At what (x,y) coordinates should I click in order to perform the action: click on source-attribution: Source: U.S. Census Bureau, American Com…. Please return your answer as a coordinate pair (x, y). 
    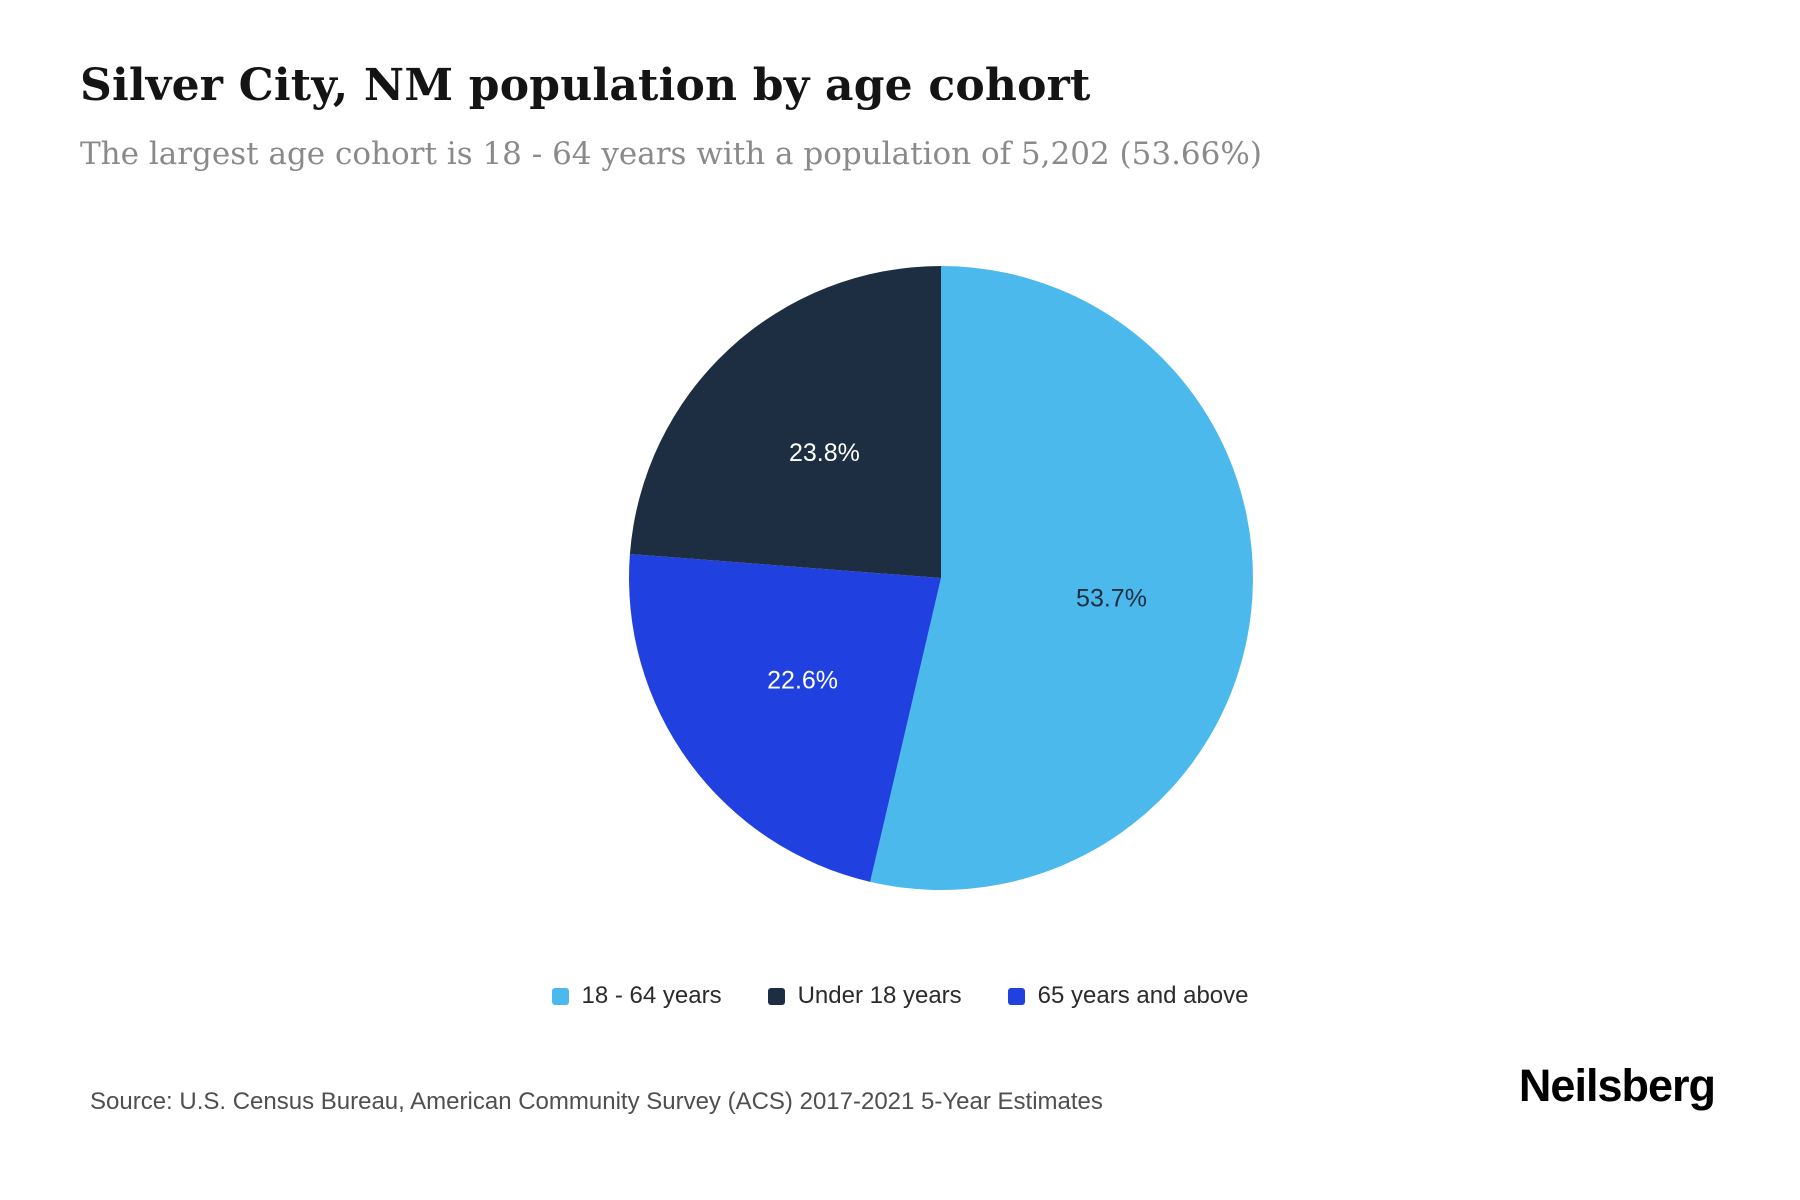
    Looking at the image, I should click on (596, 1101).